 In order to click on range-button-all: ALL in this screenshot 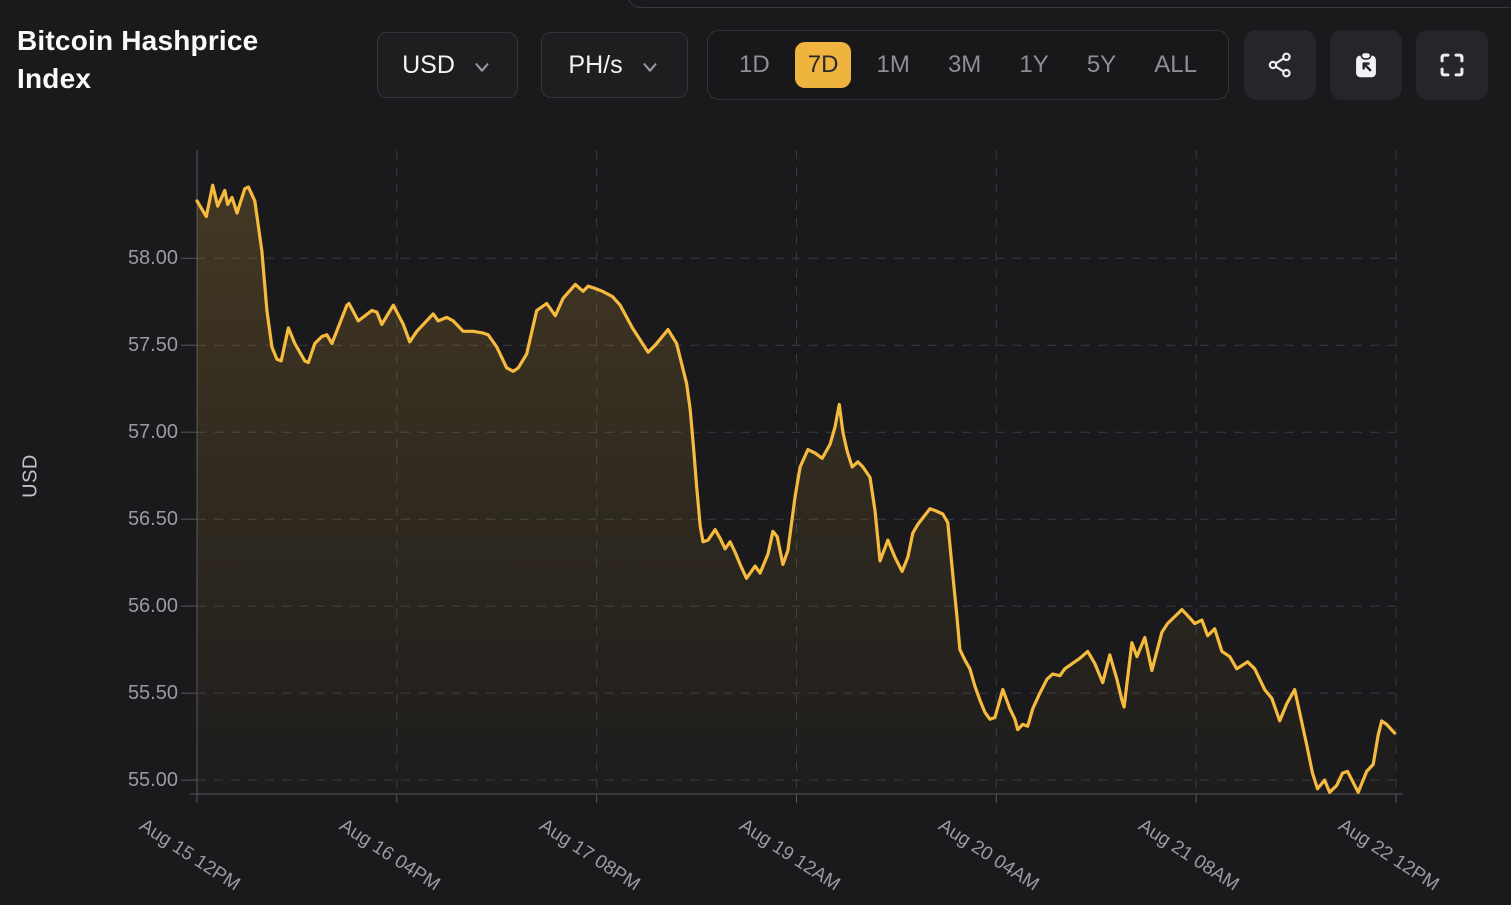, I will do `click(1175, 65)`.